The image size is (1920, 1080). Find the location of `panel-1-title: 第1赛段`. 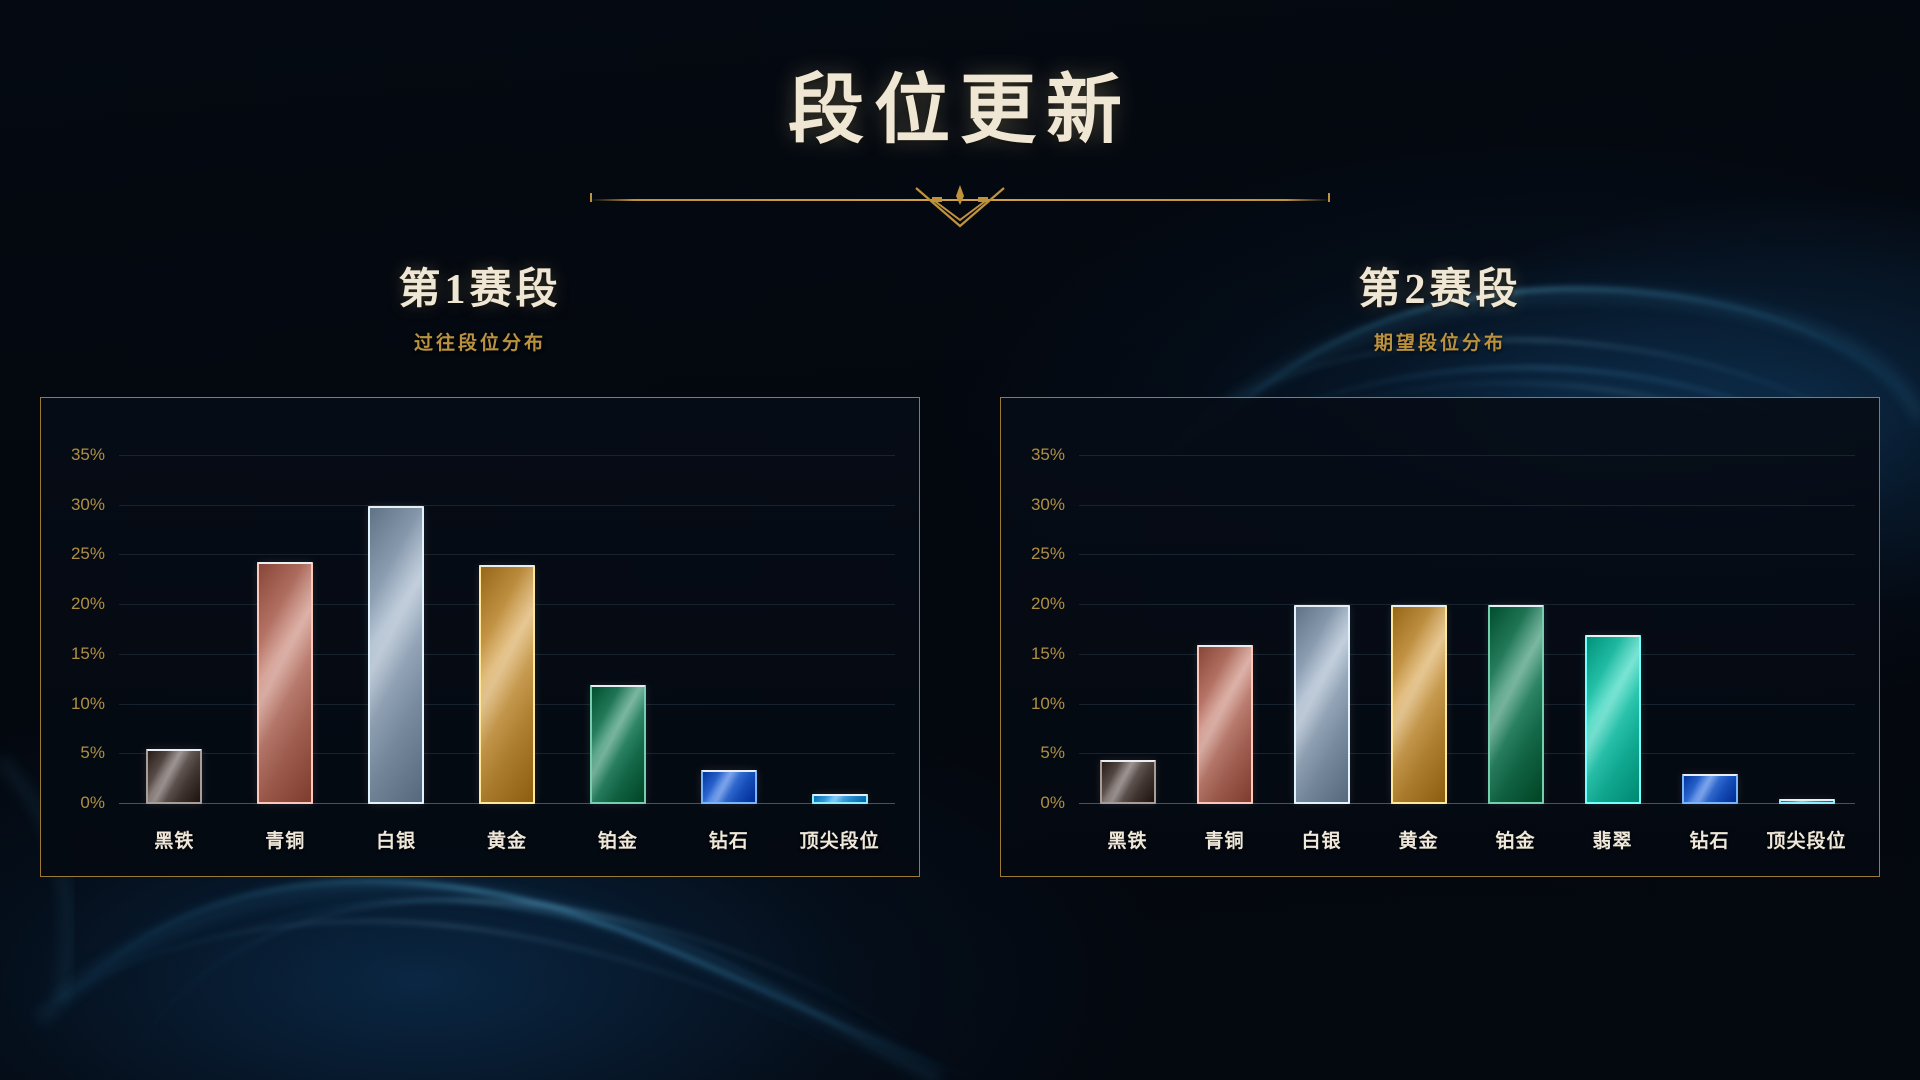

panel-1-title: 第1赛段 is located at coordinates (480, 290).